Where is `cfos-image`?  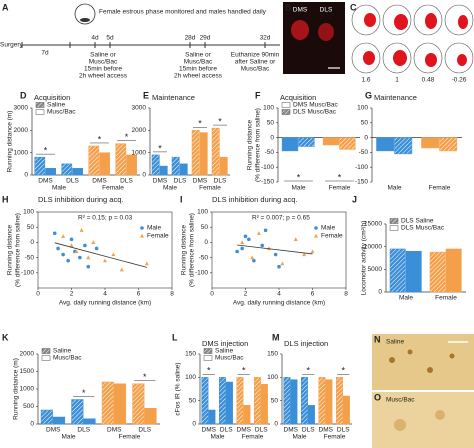 cfos-image is located at coordinates (423, 420).